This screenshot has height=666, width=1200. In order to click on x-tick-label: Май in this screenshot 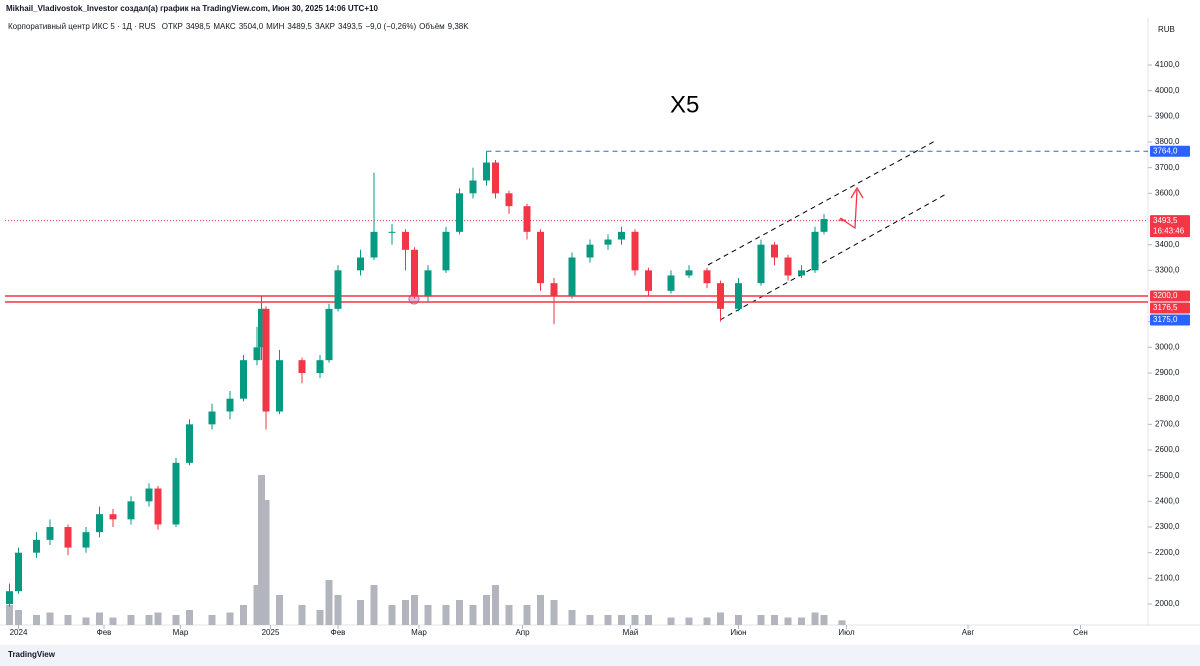, I will do `click(631, 632)`.